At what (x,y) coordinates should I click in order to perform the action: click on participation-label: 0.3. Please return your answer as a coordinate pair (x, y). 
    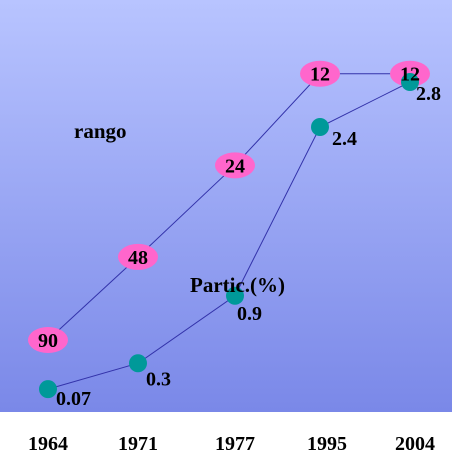
    Looking at the image, I should click on (158, 379).